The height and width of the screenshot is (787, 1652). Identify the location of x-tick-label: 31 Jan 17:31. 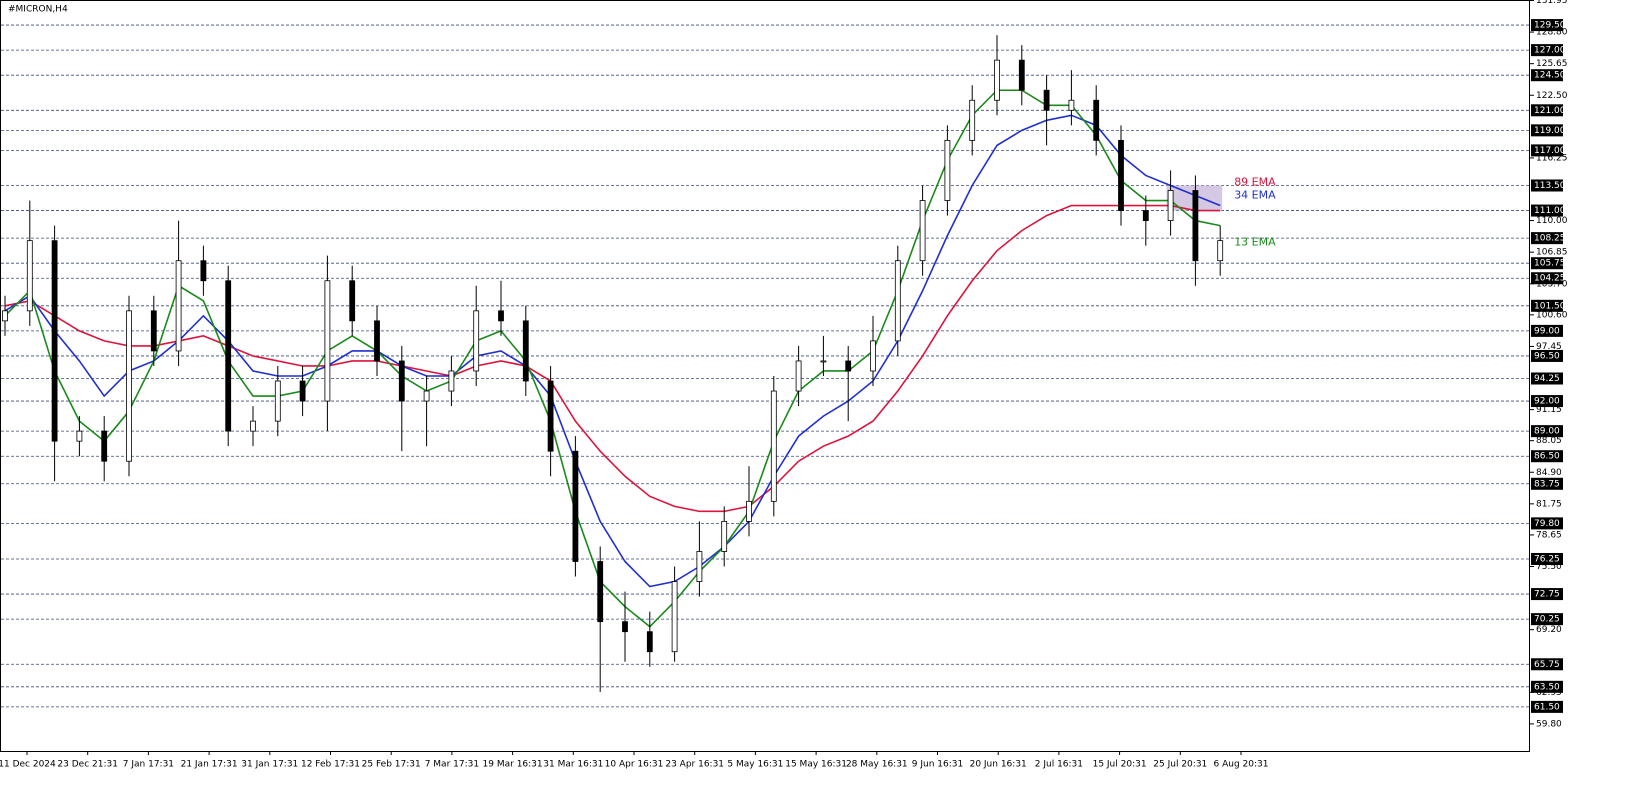
(269, 765).